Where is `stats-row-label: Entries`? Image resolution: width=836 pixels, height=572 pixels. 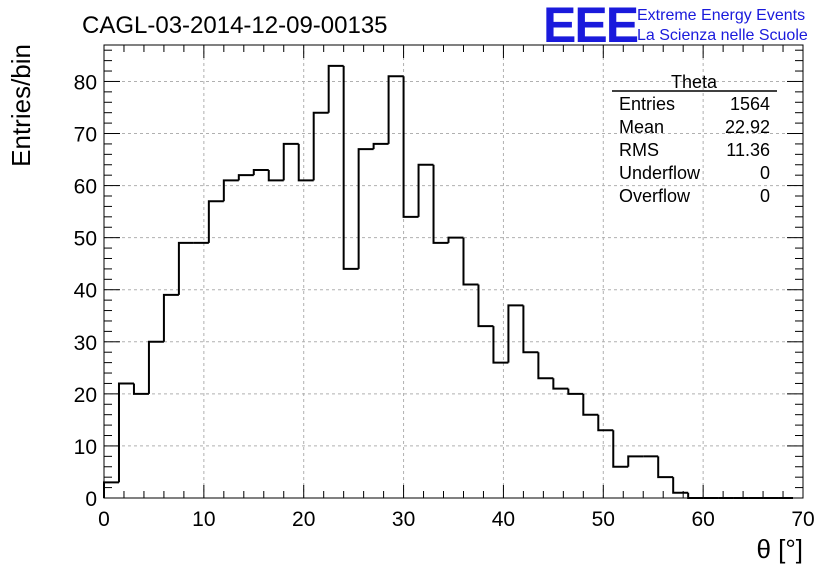
stats-row-label: Entries is located at coordinates (647, 104).